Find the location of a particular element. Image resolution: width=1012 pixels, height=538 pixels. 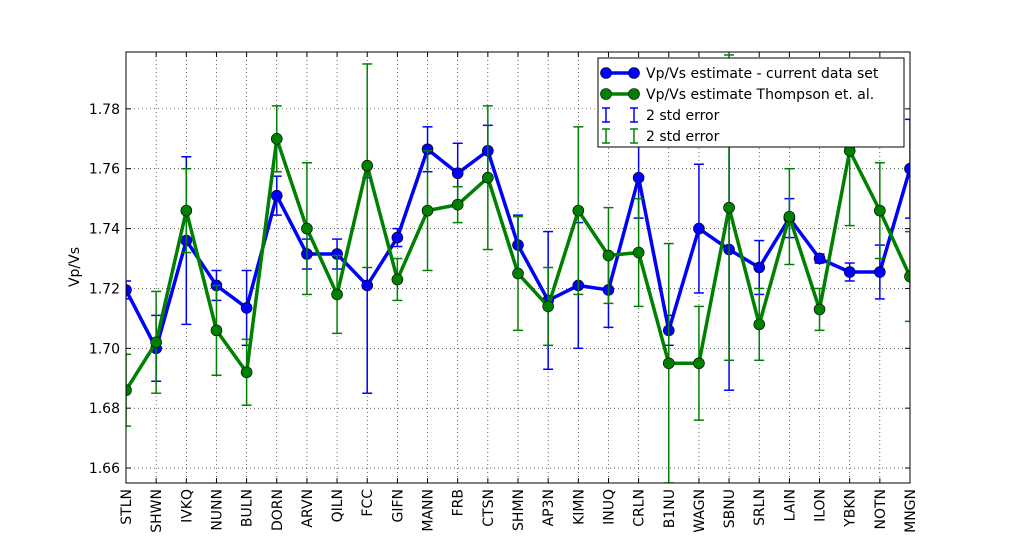

x-tick-label: QILN is located at coordinates (338, 505).